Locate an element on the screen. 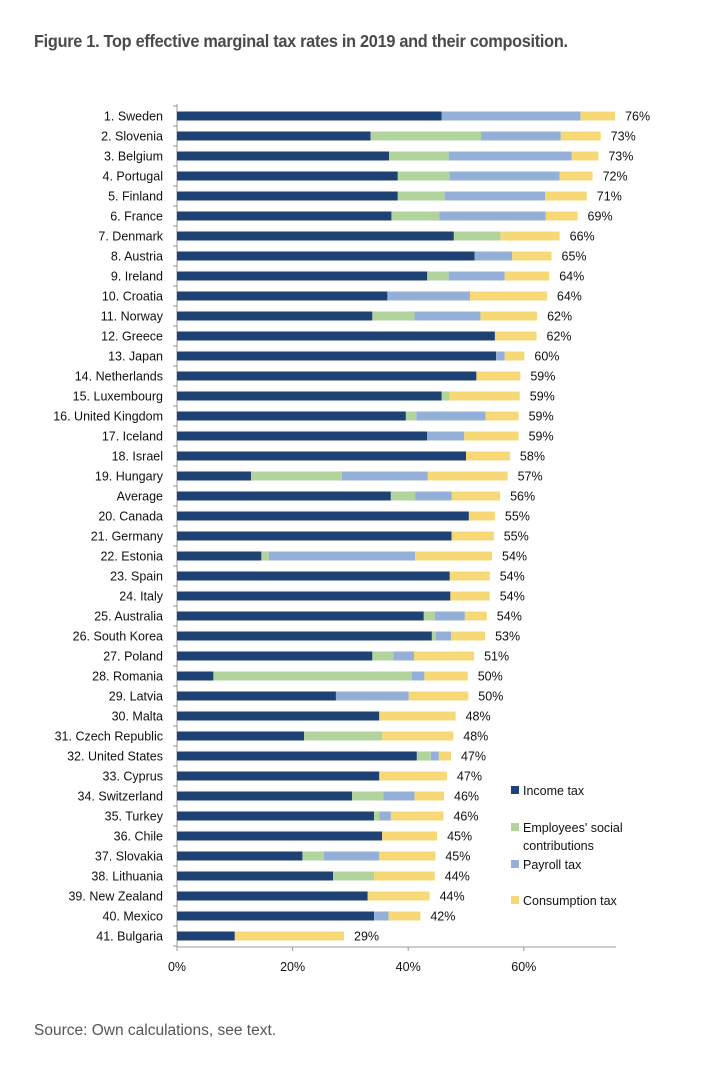 This screenshot has height=1068, width=711. total-label: 29% is located at coordinates (366, 937).